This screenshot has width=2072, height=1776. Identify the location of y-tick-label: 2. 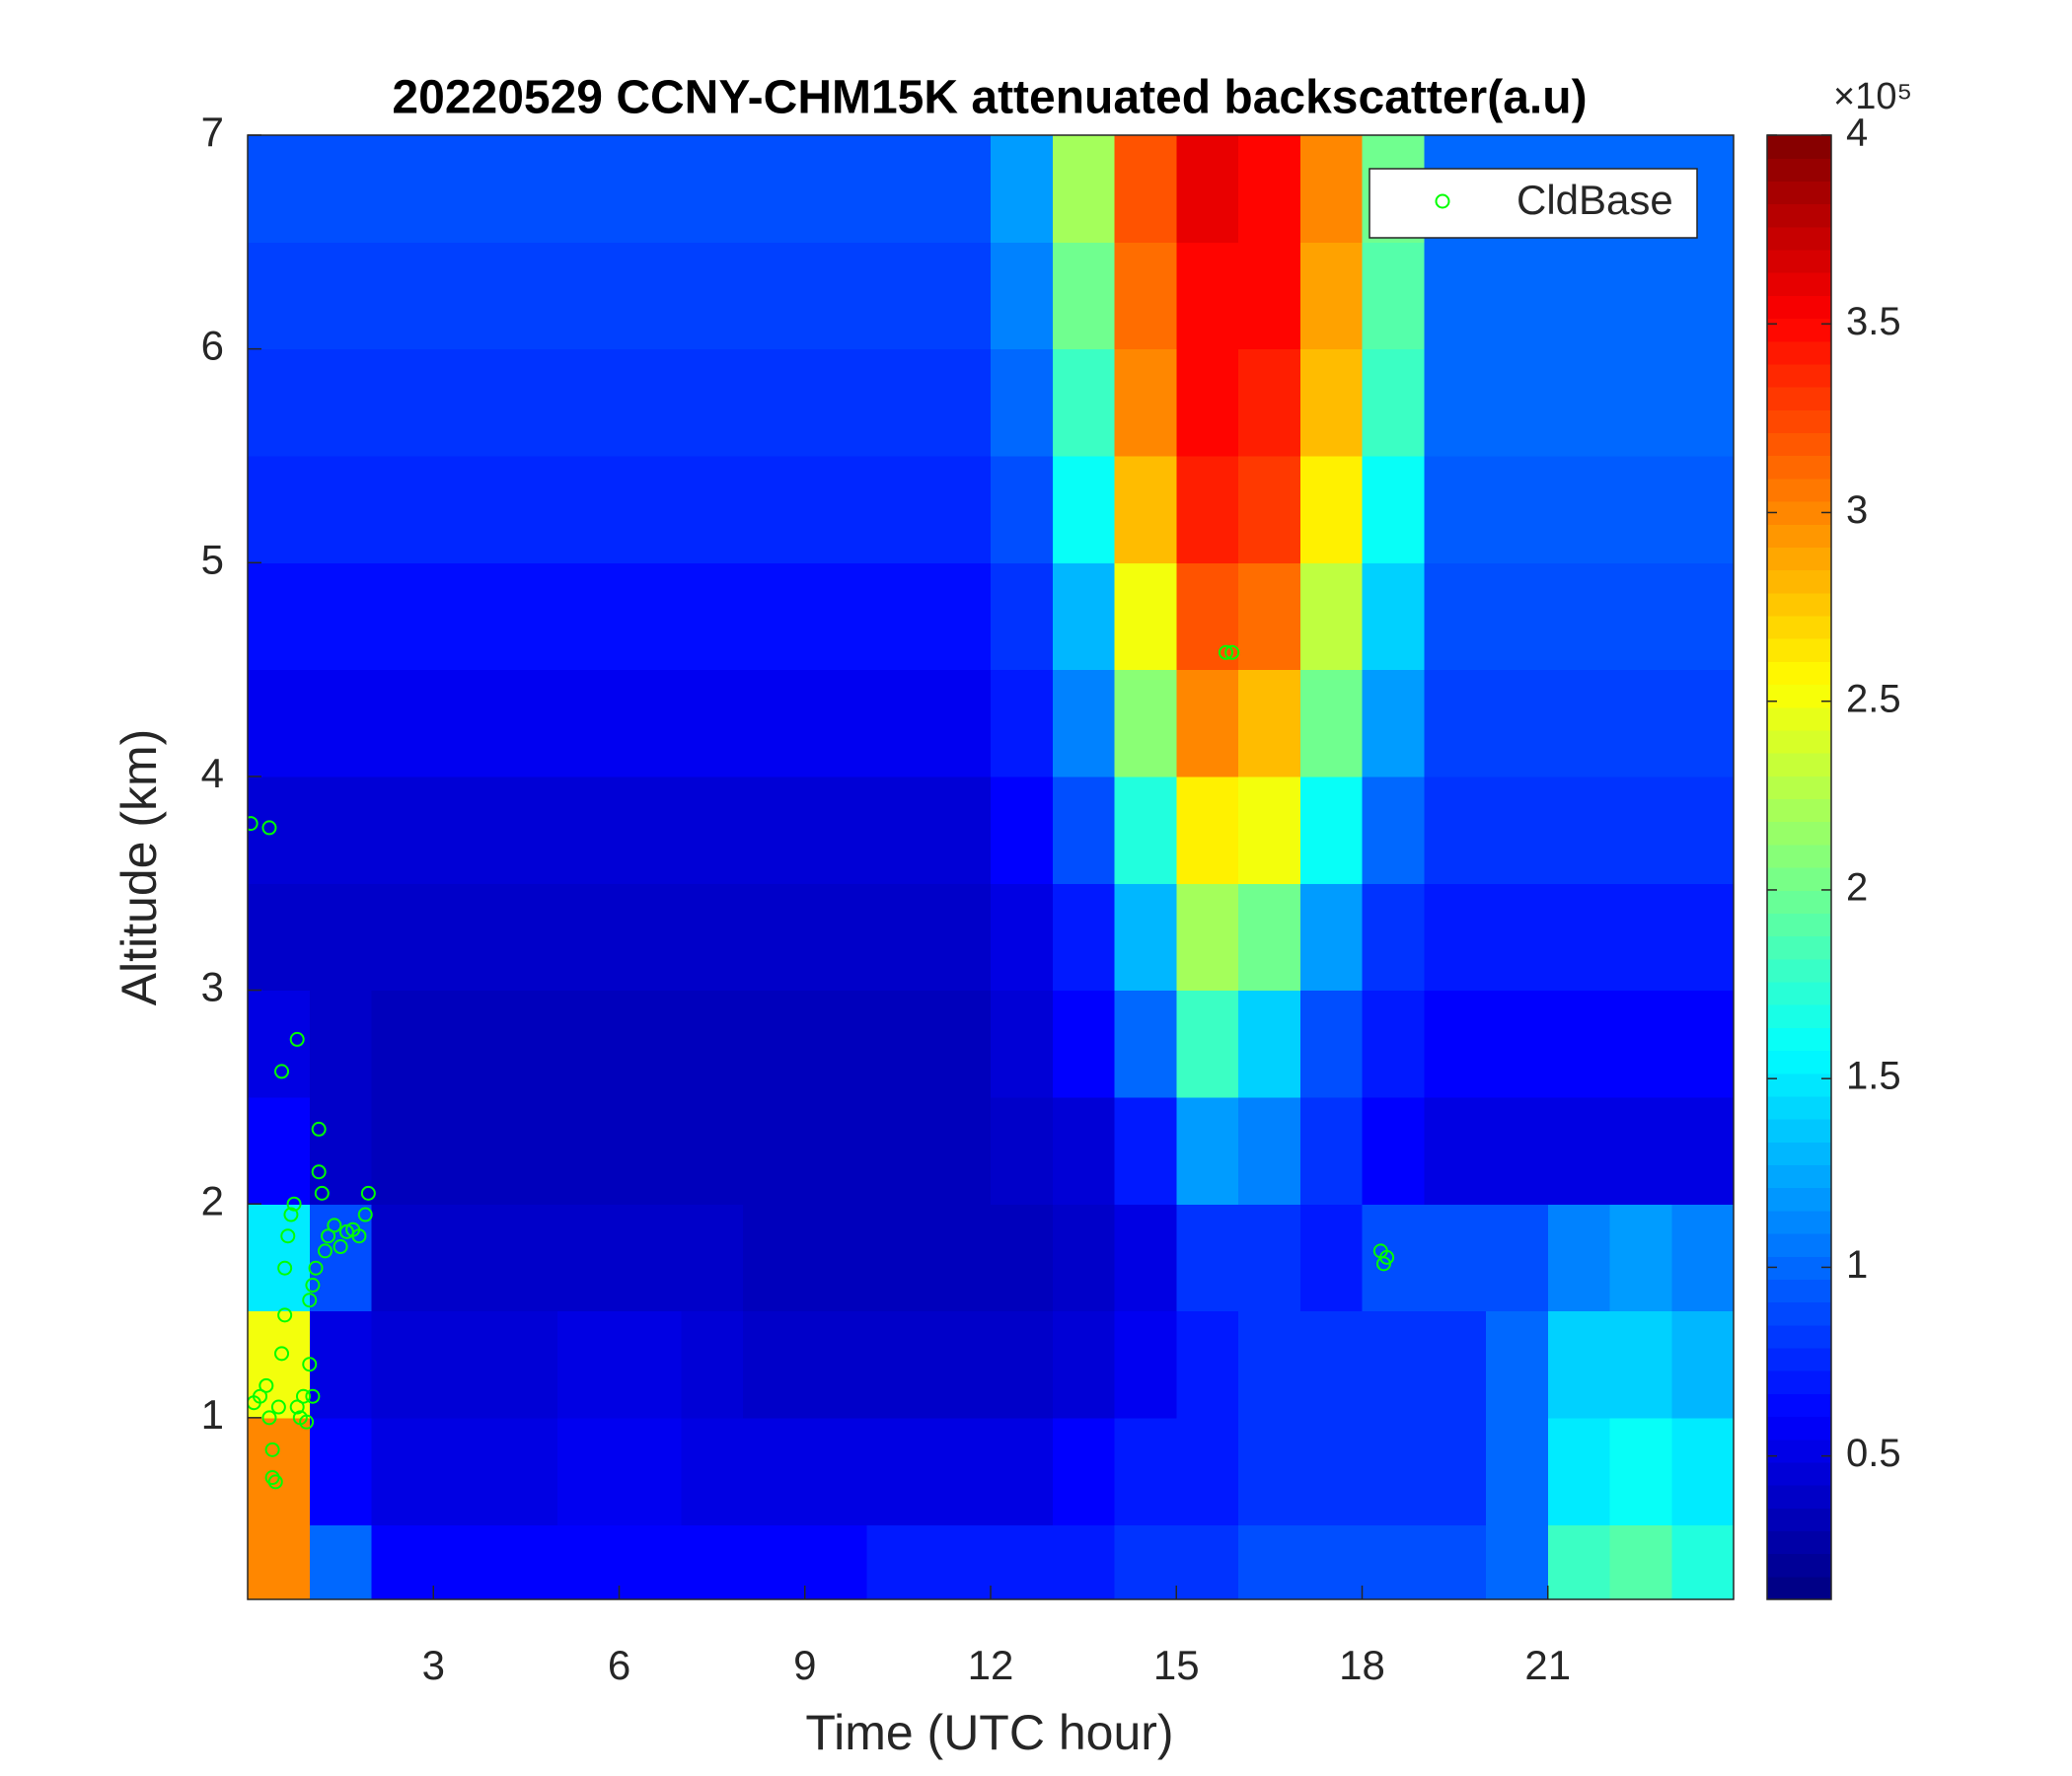
(213, 1200).